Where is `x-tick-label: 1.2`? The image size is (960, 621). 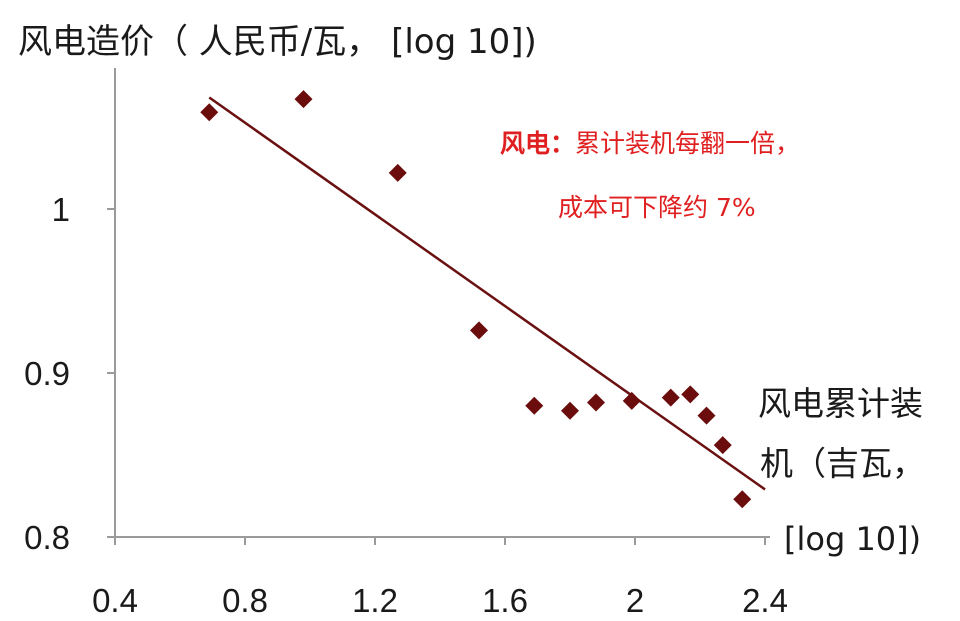
x-tick-label: 1.2 is located at coordinates (375, 600).